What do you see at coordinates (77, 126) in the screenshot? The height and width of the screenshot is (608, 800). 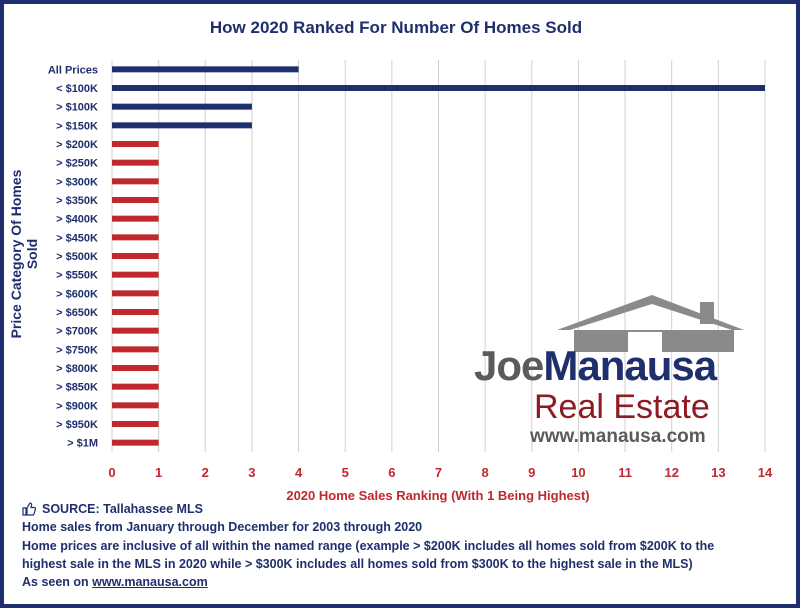 I see `category-label: > $150K` at bounding box center [77, 126].